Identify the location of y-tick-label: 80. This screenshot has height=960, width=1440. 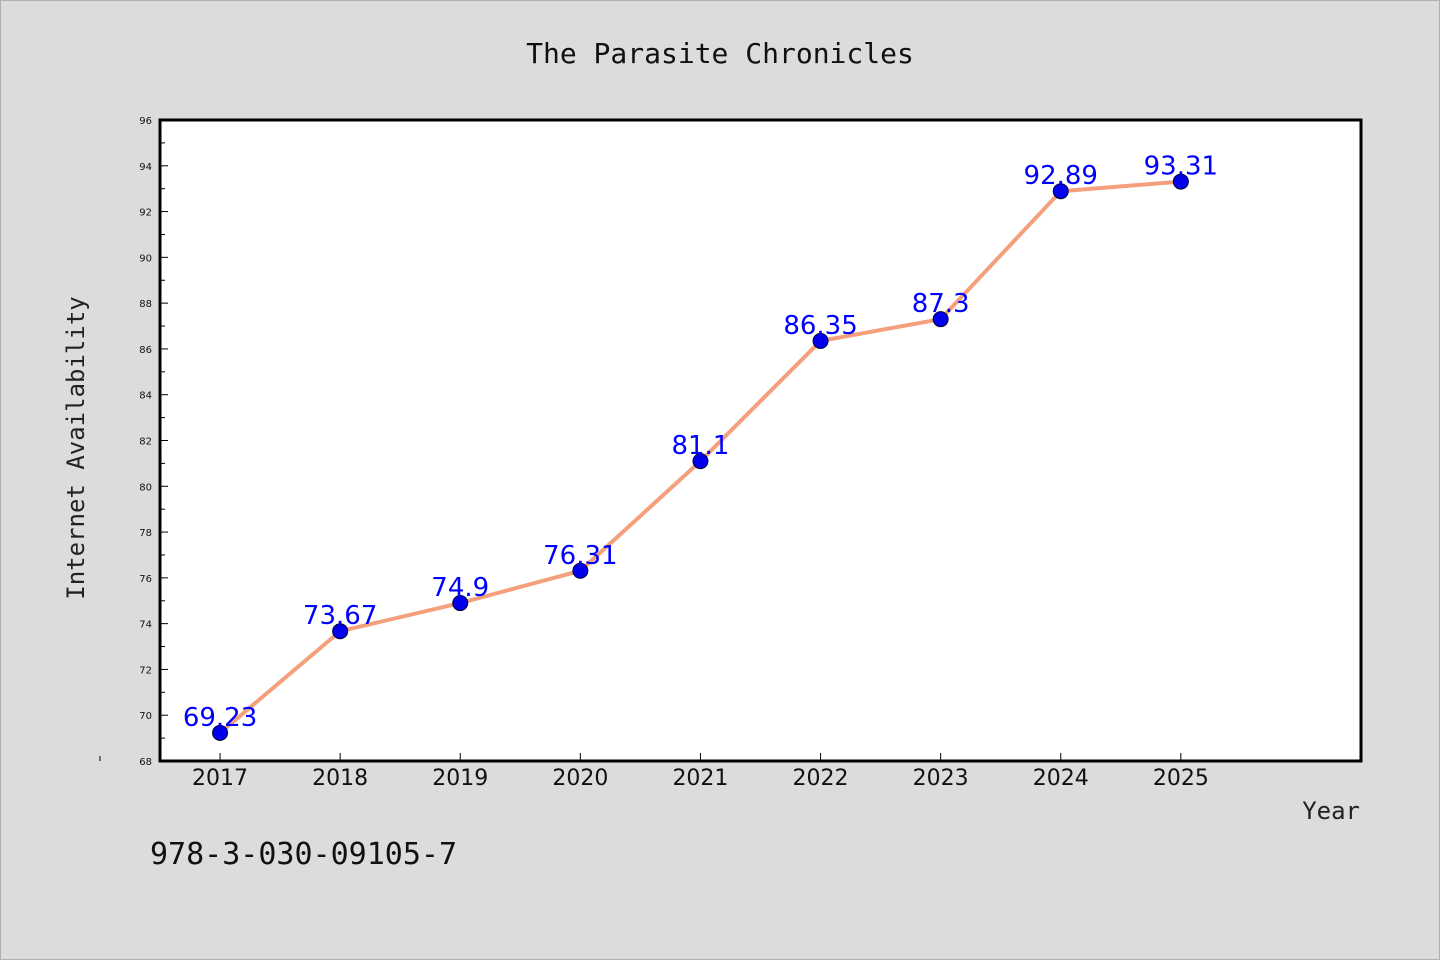
(145, 487).